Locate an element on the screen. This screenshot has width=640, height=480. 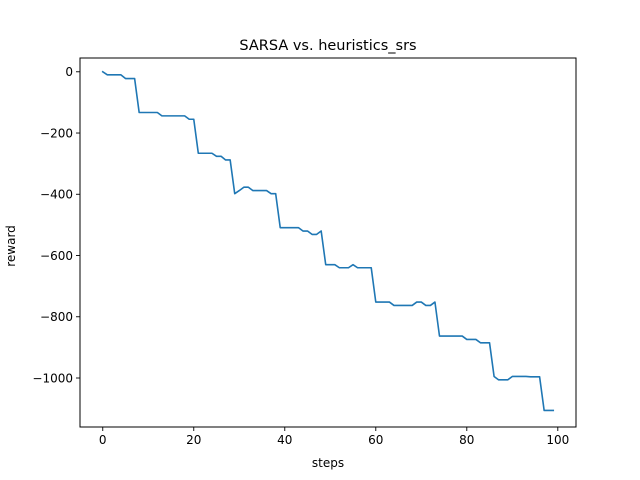
chart-title: SARSA vs. heuristics_srs is located at coordinates (327, 46).